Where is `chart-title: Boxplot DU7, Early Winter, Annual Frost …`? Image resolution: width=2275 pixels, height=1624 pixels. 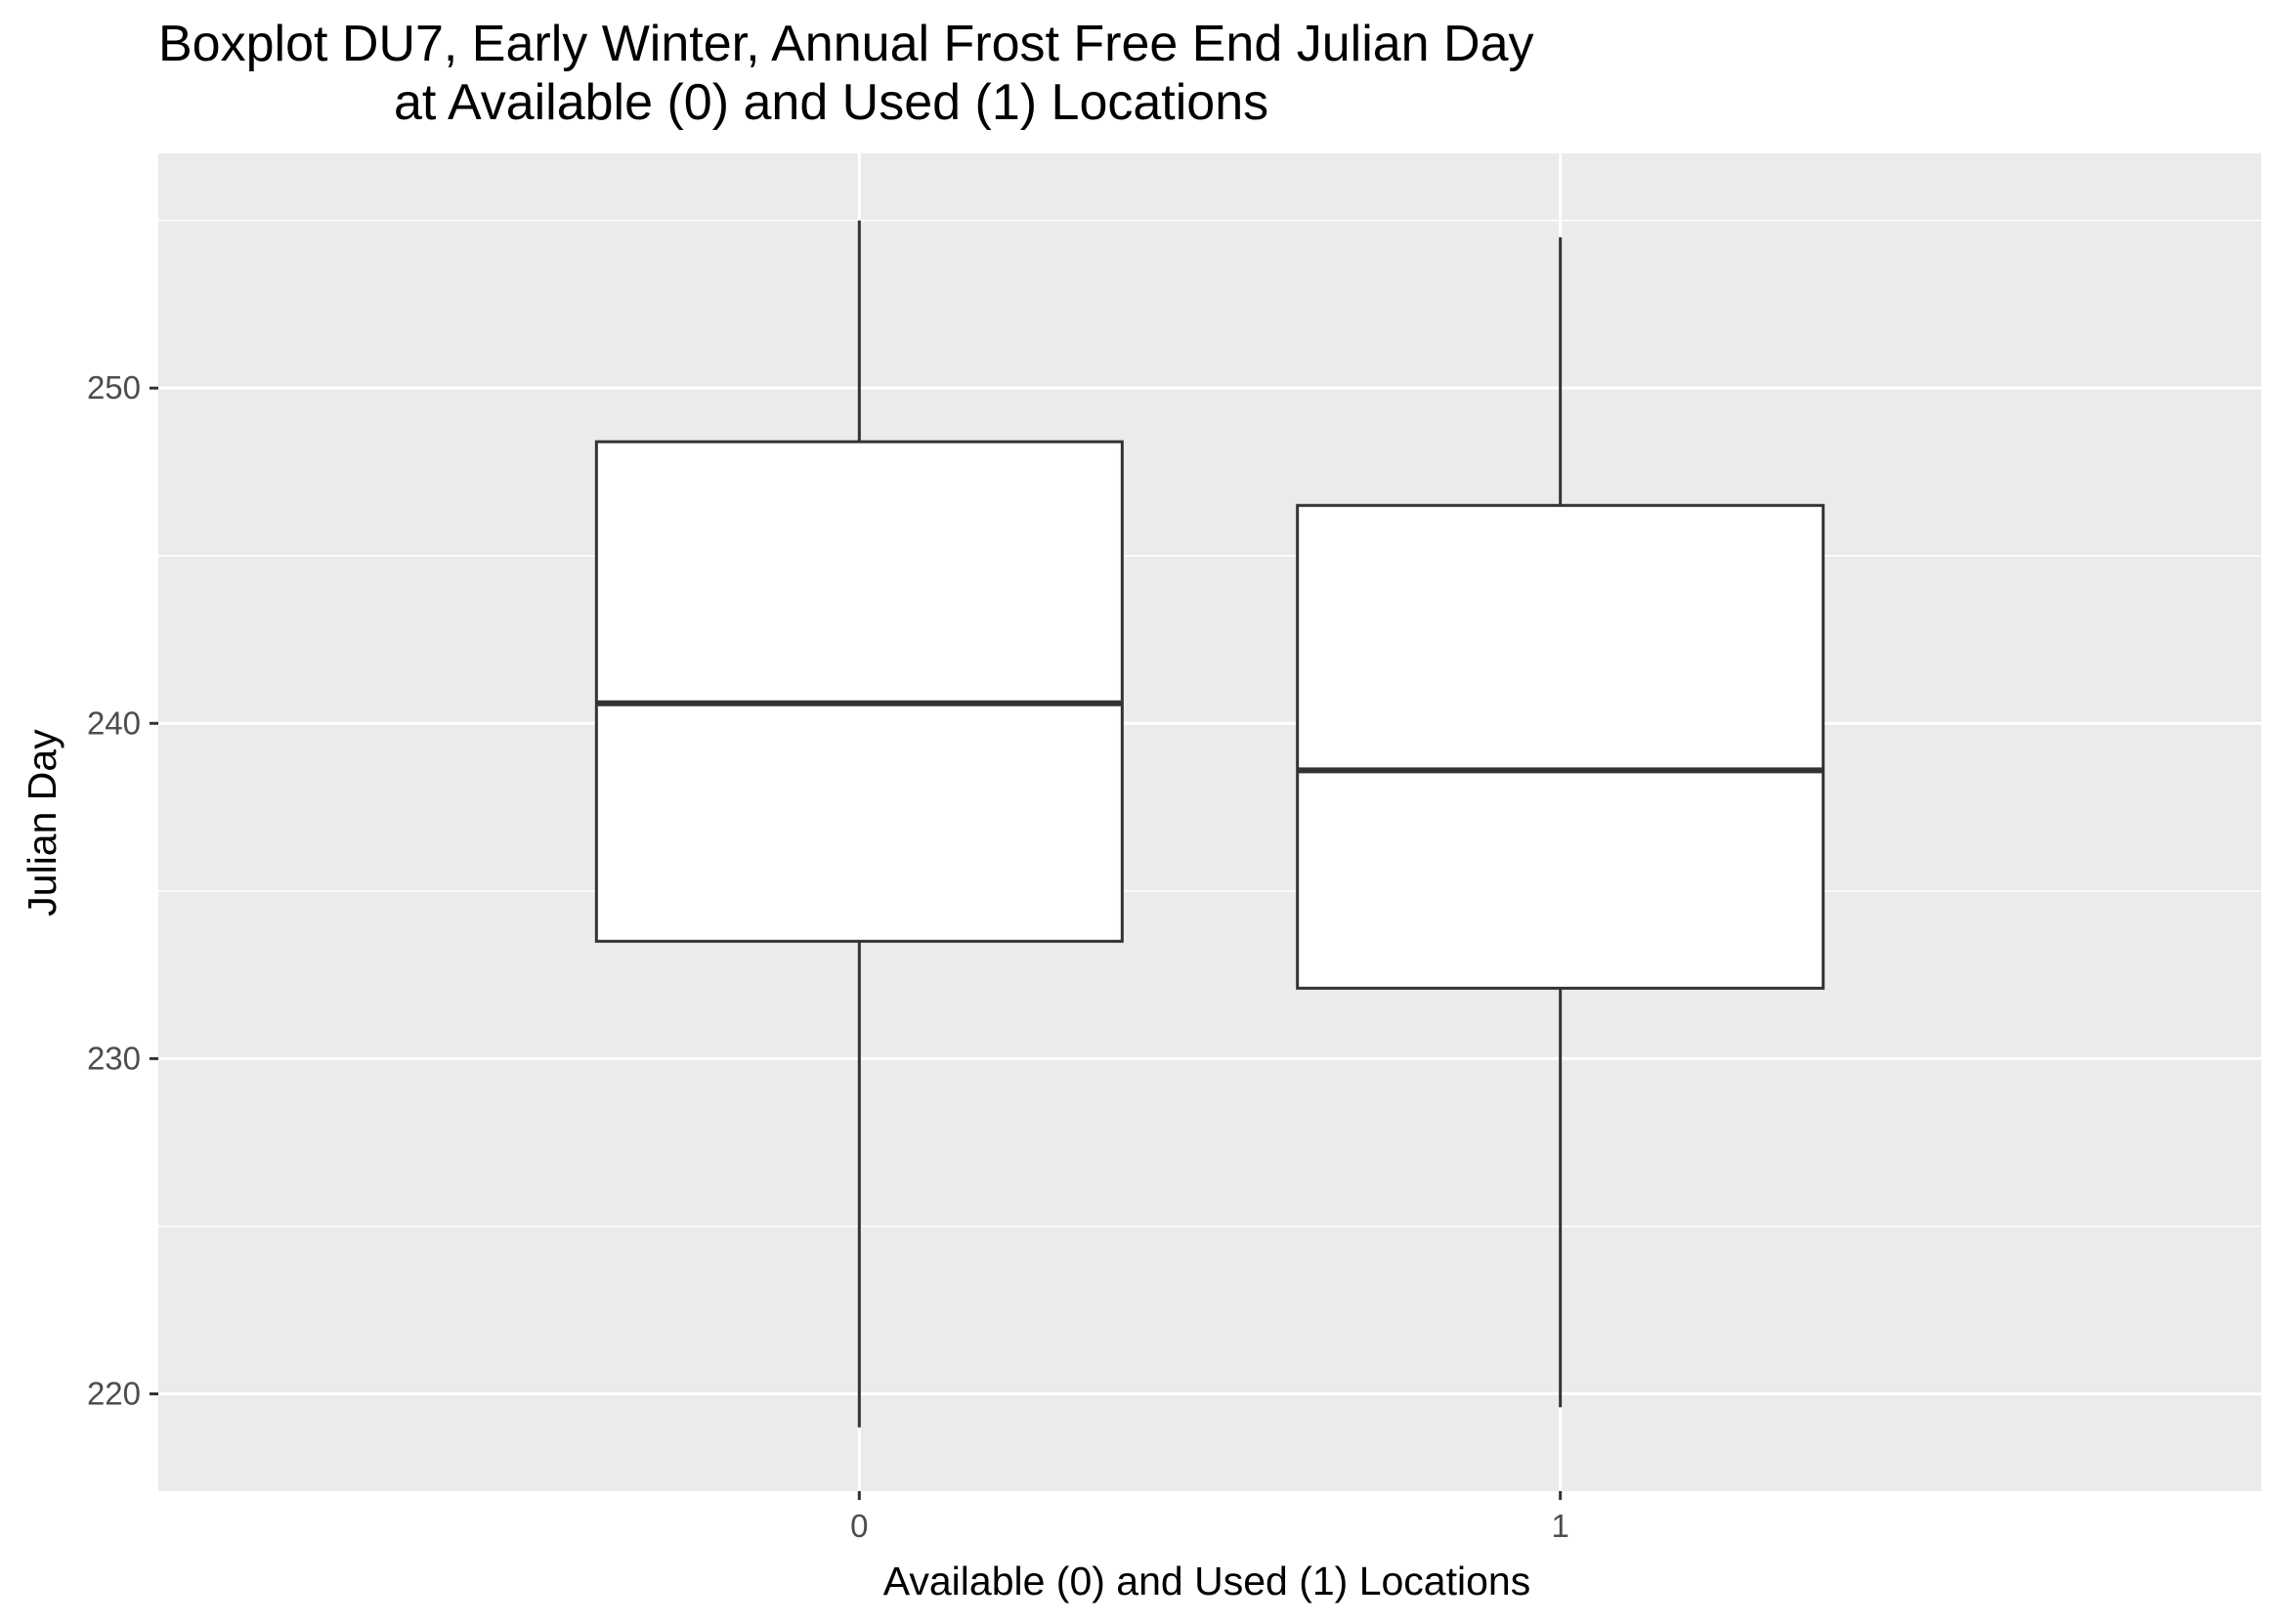
chart-title: Boxplot DU7, Early Winter, Annual Frost … is located at coordinates (846, 44).